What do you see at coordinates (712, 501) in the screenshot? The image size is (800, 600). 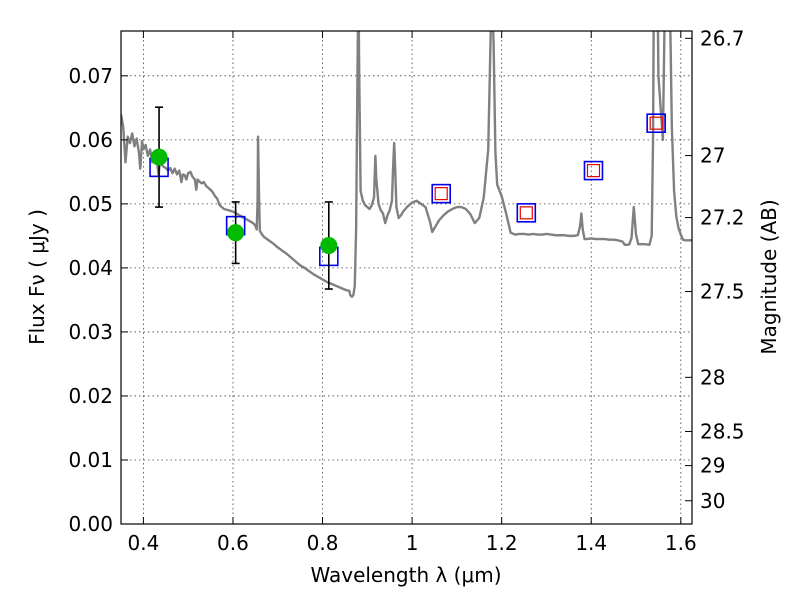 I see `y2-tick-label: 30` at bounding box center [712, 501].